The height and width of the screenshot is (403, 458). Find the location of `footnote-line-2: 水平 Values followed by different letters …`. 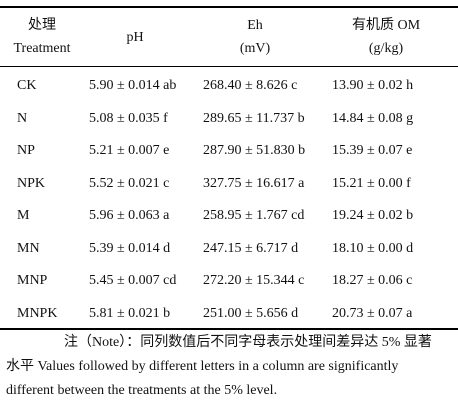

footnote-line-2: 水平 Values followed by different letters … is located at coordinates (202, 366).